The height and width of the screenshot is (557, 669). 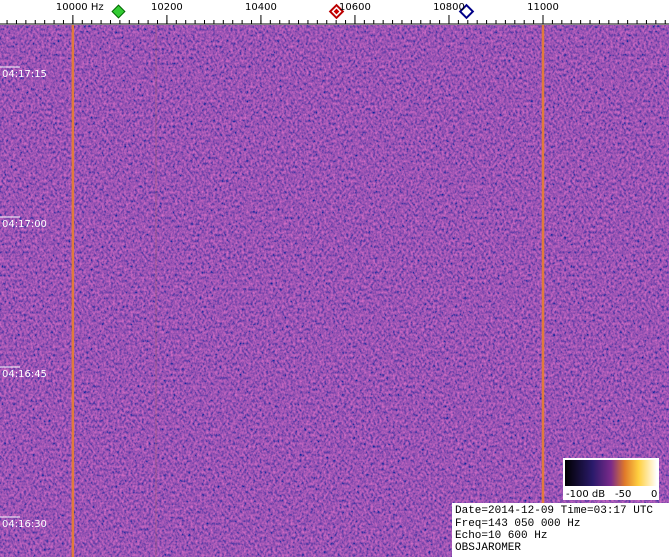 I want to click on x-tick-label: 10000 Hz, so click(x=80, y=7).